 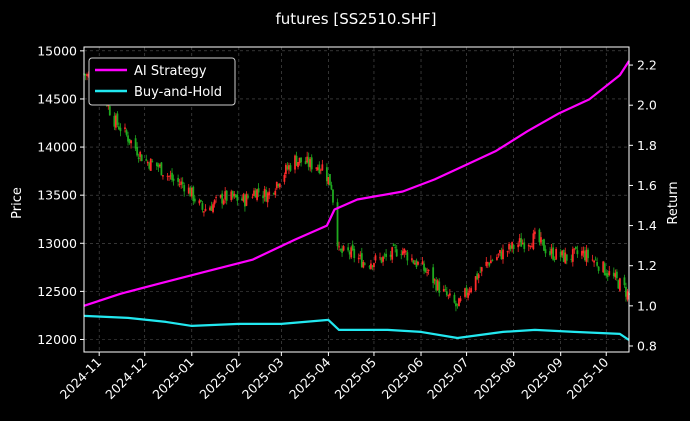 What do you see at coordinates (170, 71) in the screenshot?
I see `legend-label-ai: AI Strategy` at bounding box center [170, 71].